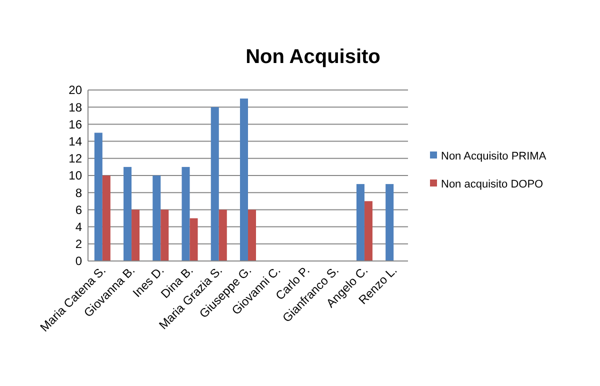  I want to click on legend-label: Non Acquisito PRIMA, so click(494, 156).